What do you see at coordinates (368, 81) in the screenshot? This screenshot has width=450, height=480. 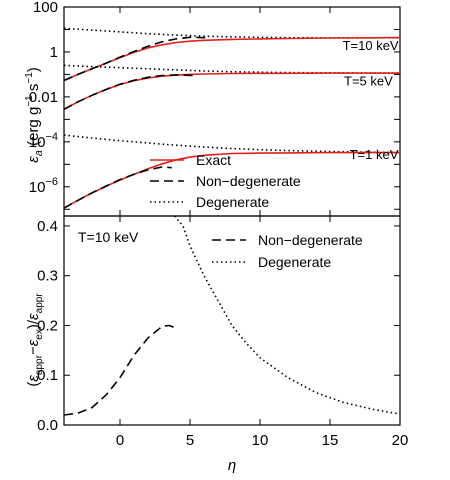 I see `top-annotation-1: T=5 keV` at bounding box center [368, 81].